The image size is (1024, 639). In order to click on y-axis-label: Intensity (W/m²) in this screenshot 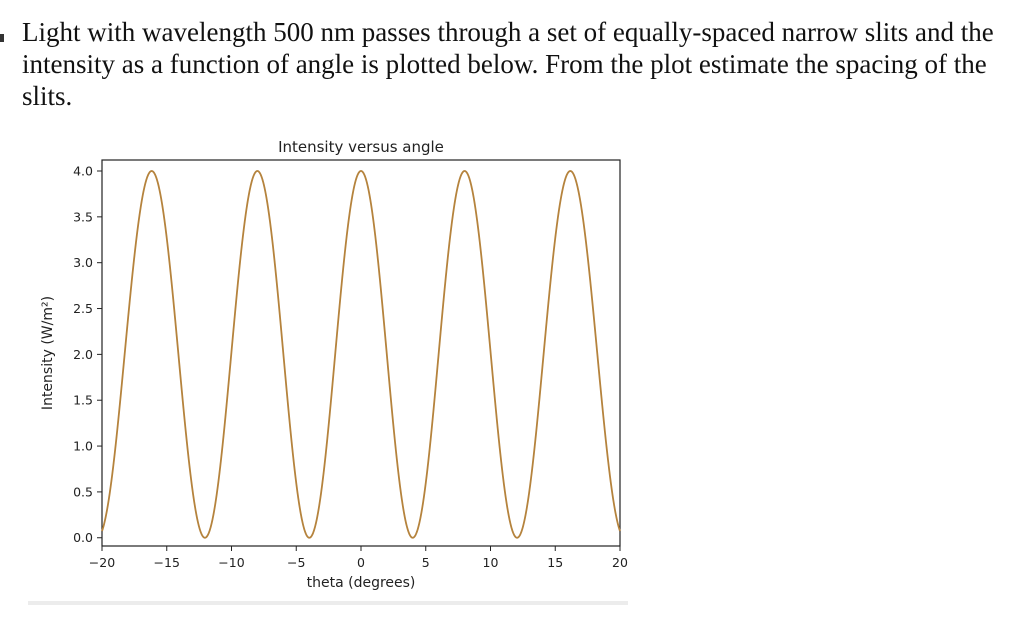, I will do `click(48, 353)`.